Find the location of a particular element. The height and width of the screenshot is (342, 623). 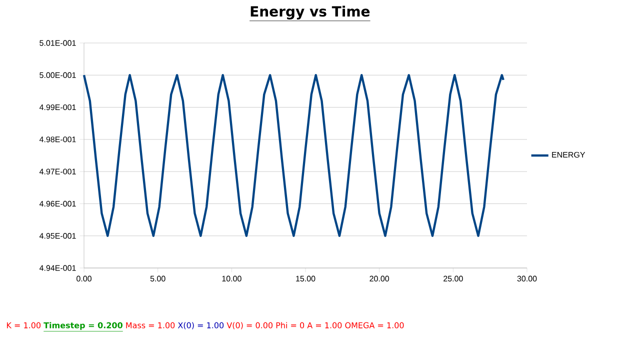

x-tick-label: 10.00 is located at coordinates (232, 279).